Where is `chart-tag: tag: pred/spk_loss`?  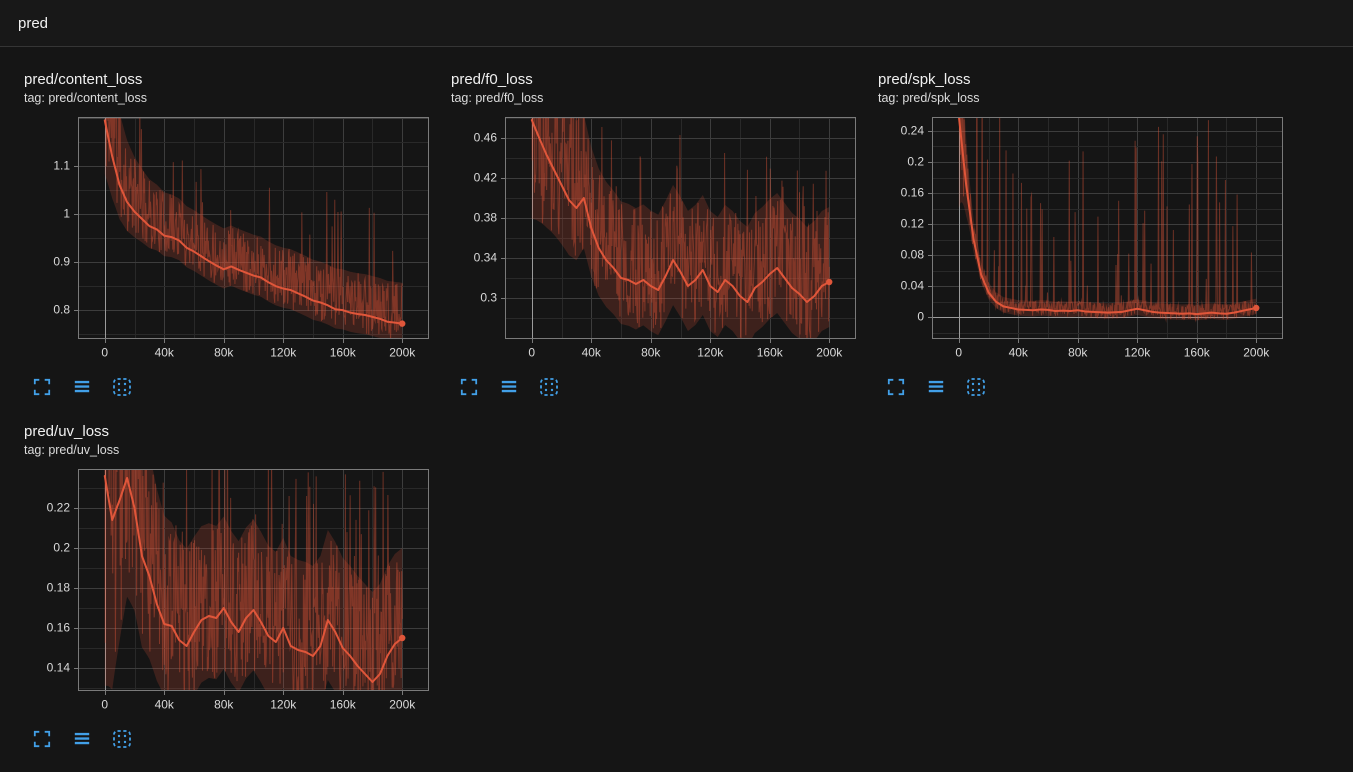 chart-tag: tag: pred/spk_loss is located at coordinates (929, 98).